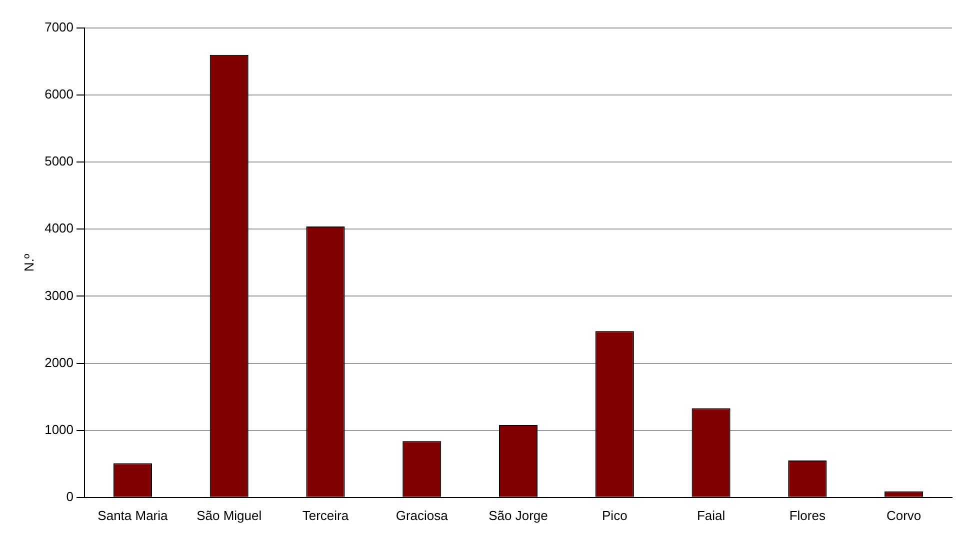  Describe the element at coordinates (70, 496) in the screenshot. I see `y-tick-label: 0` at that location.